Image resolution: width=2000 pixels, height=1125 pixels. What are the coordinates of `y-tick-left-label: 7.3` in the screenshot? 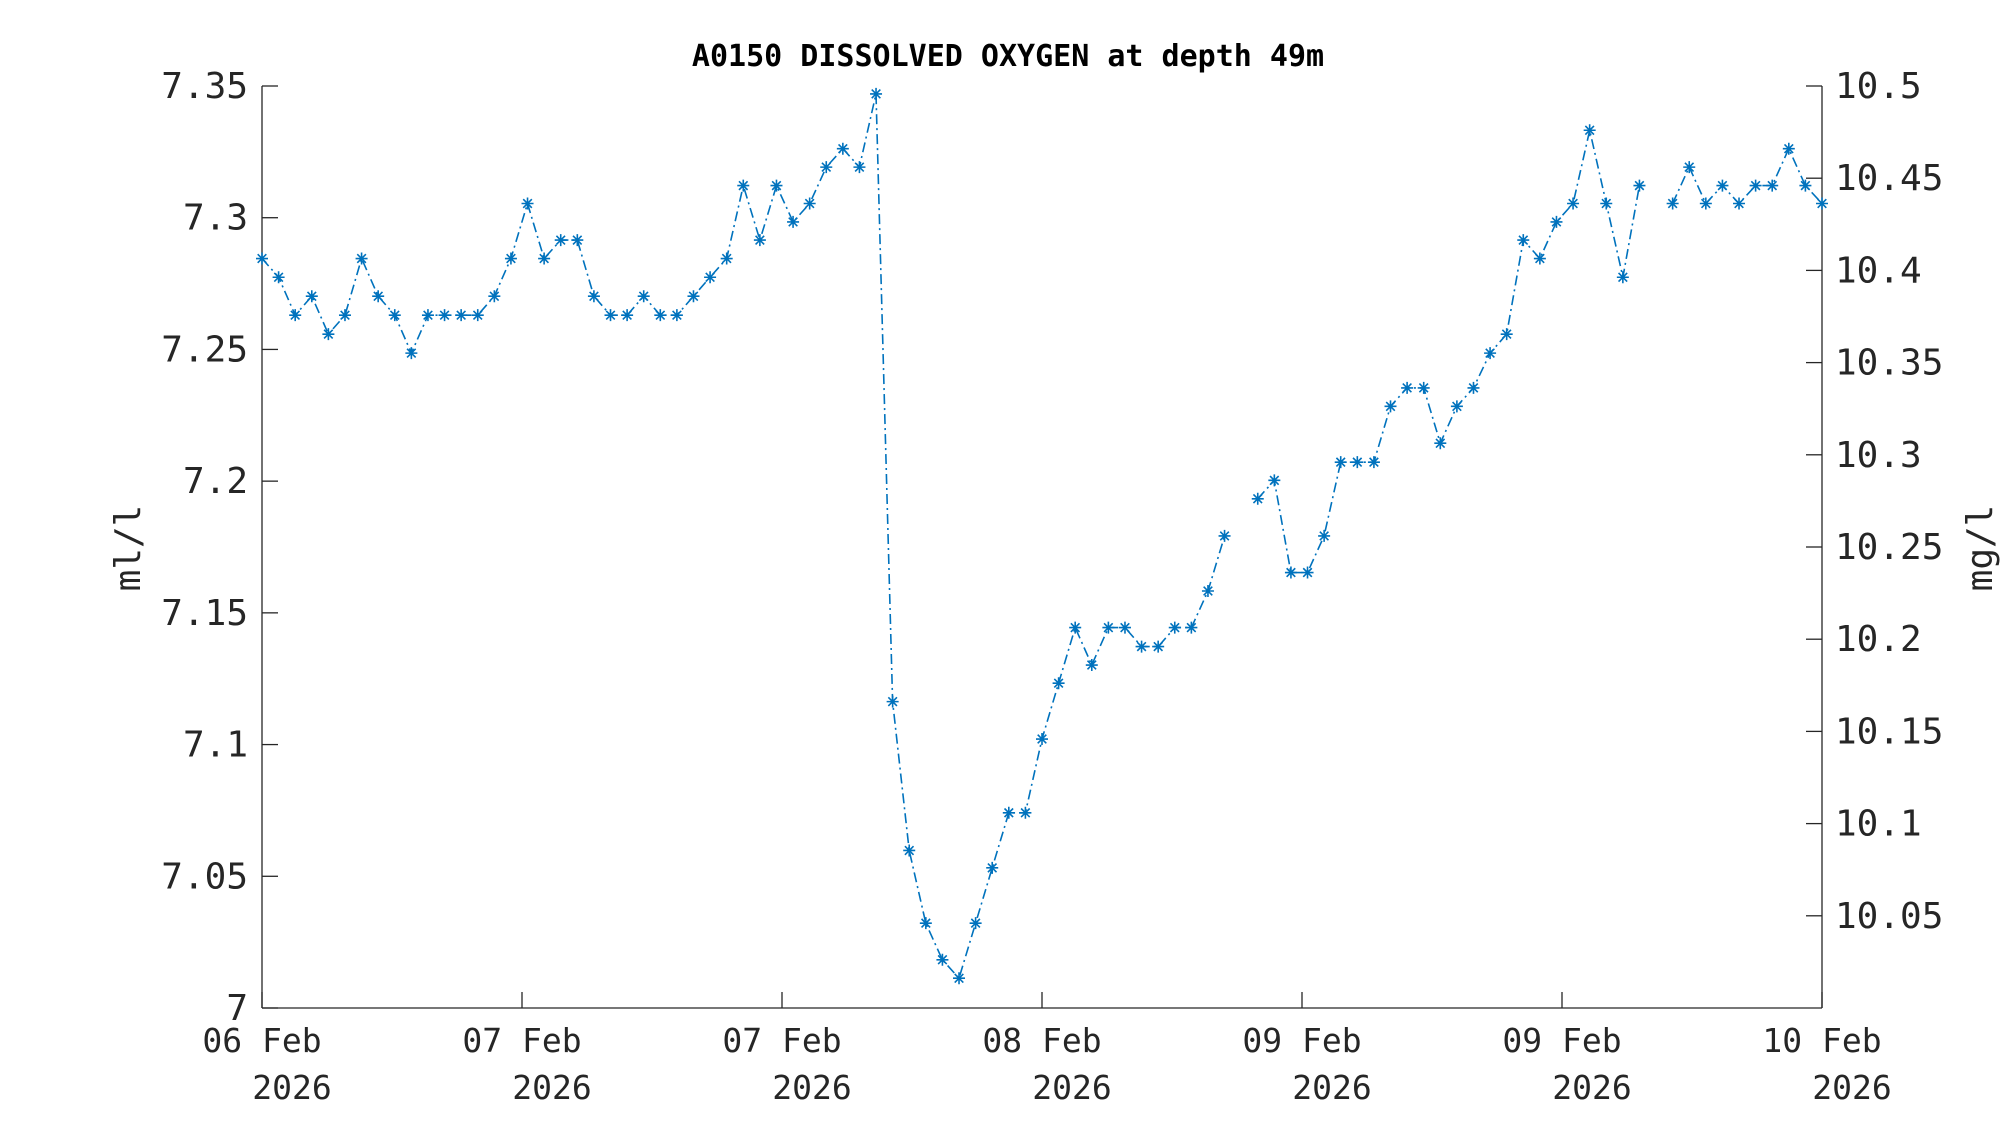 It's located at (215, 218).